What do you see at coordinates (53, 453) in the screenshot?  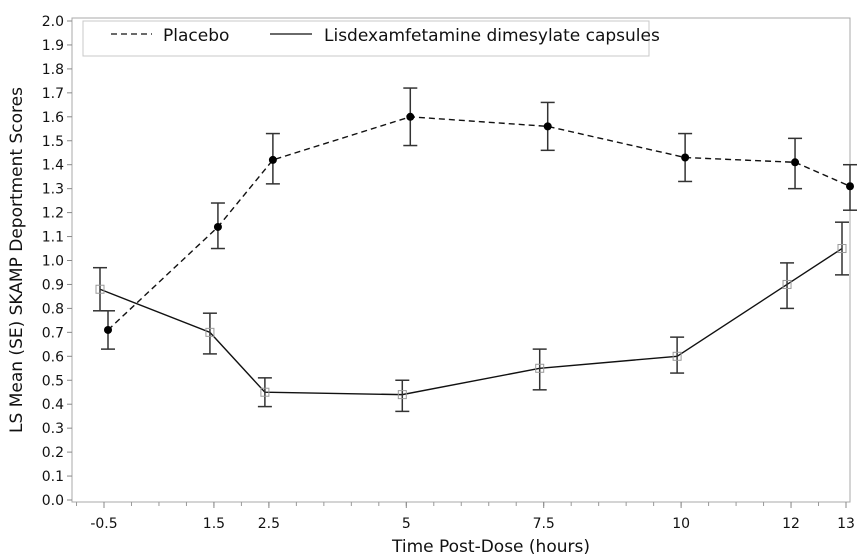 I see `y-tick-label: 0.2` at bounding box center [53, 453].